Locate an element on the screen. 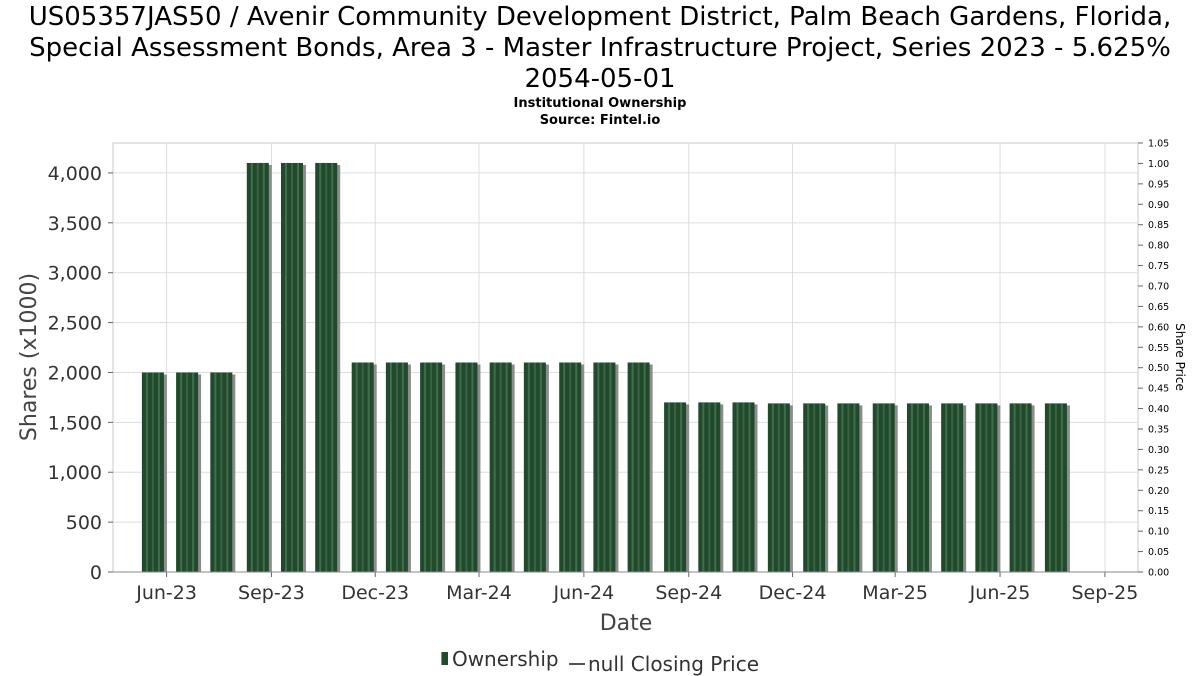 This screenshot has height=676, width=1200. chart-subtitle: Institutional Ownership is located at coordinates (600, 103).